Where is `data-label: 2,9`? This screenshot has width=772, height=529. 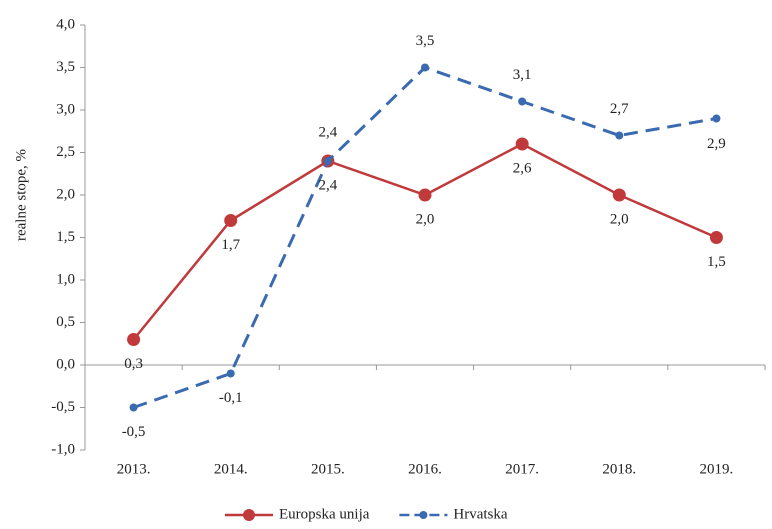 data-label: 2,9 is located at coordinates (716, 144).